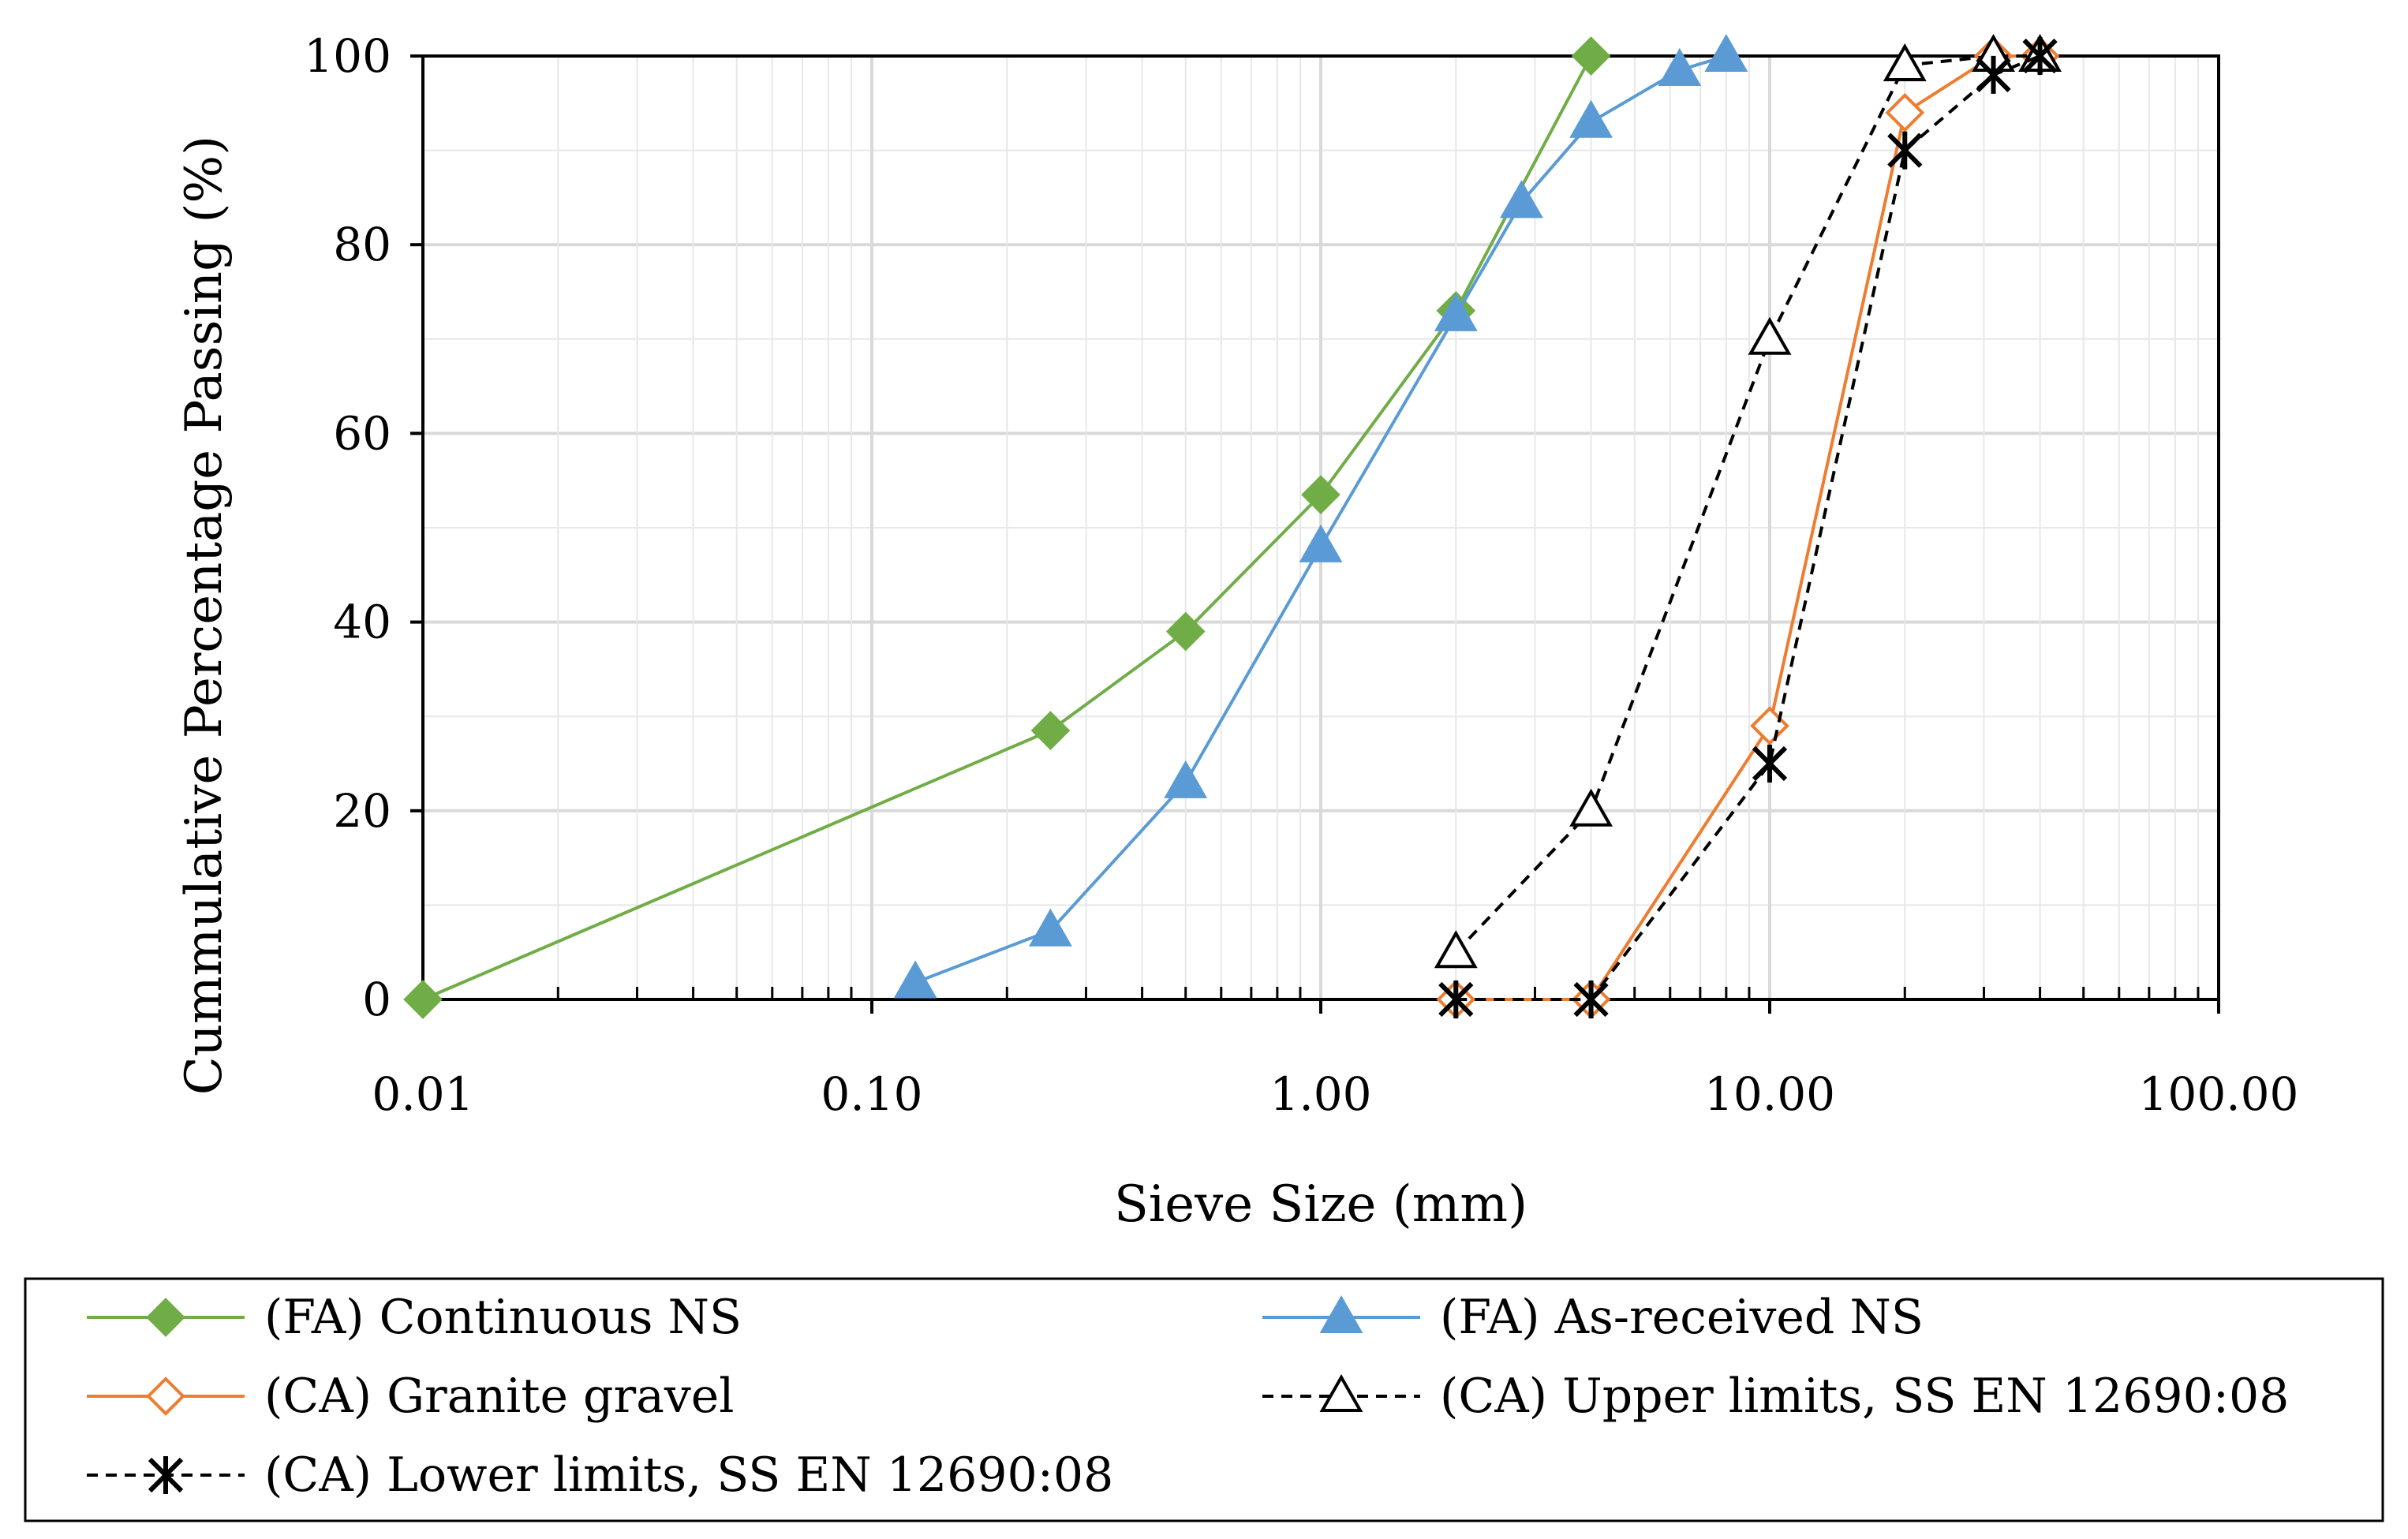  What do you see at coordinates (362, 433) in the screenshot?
I see `y-tick-label: 60` at bounding box center [362, 433].